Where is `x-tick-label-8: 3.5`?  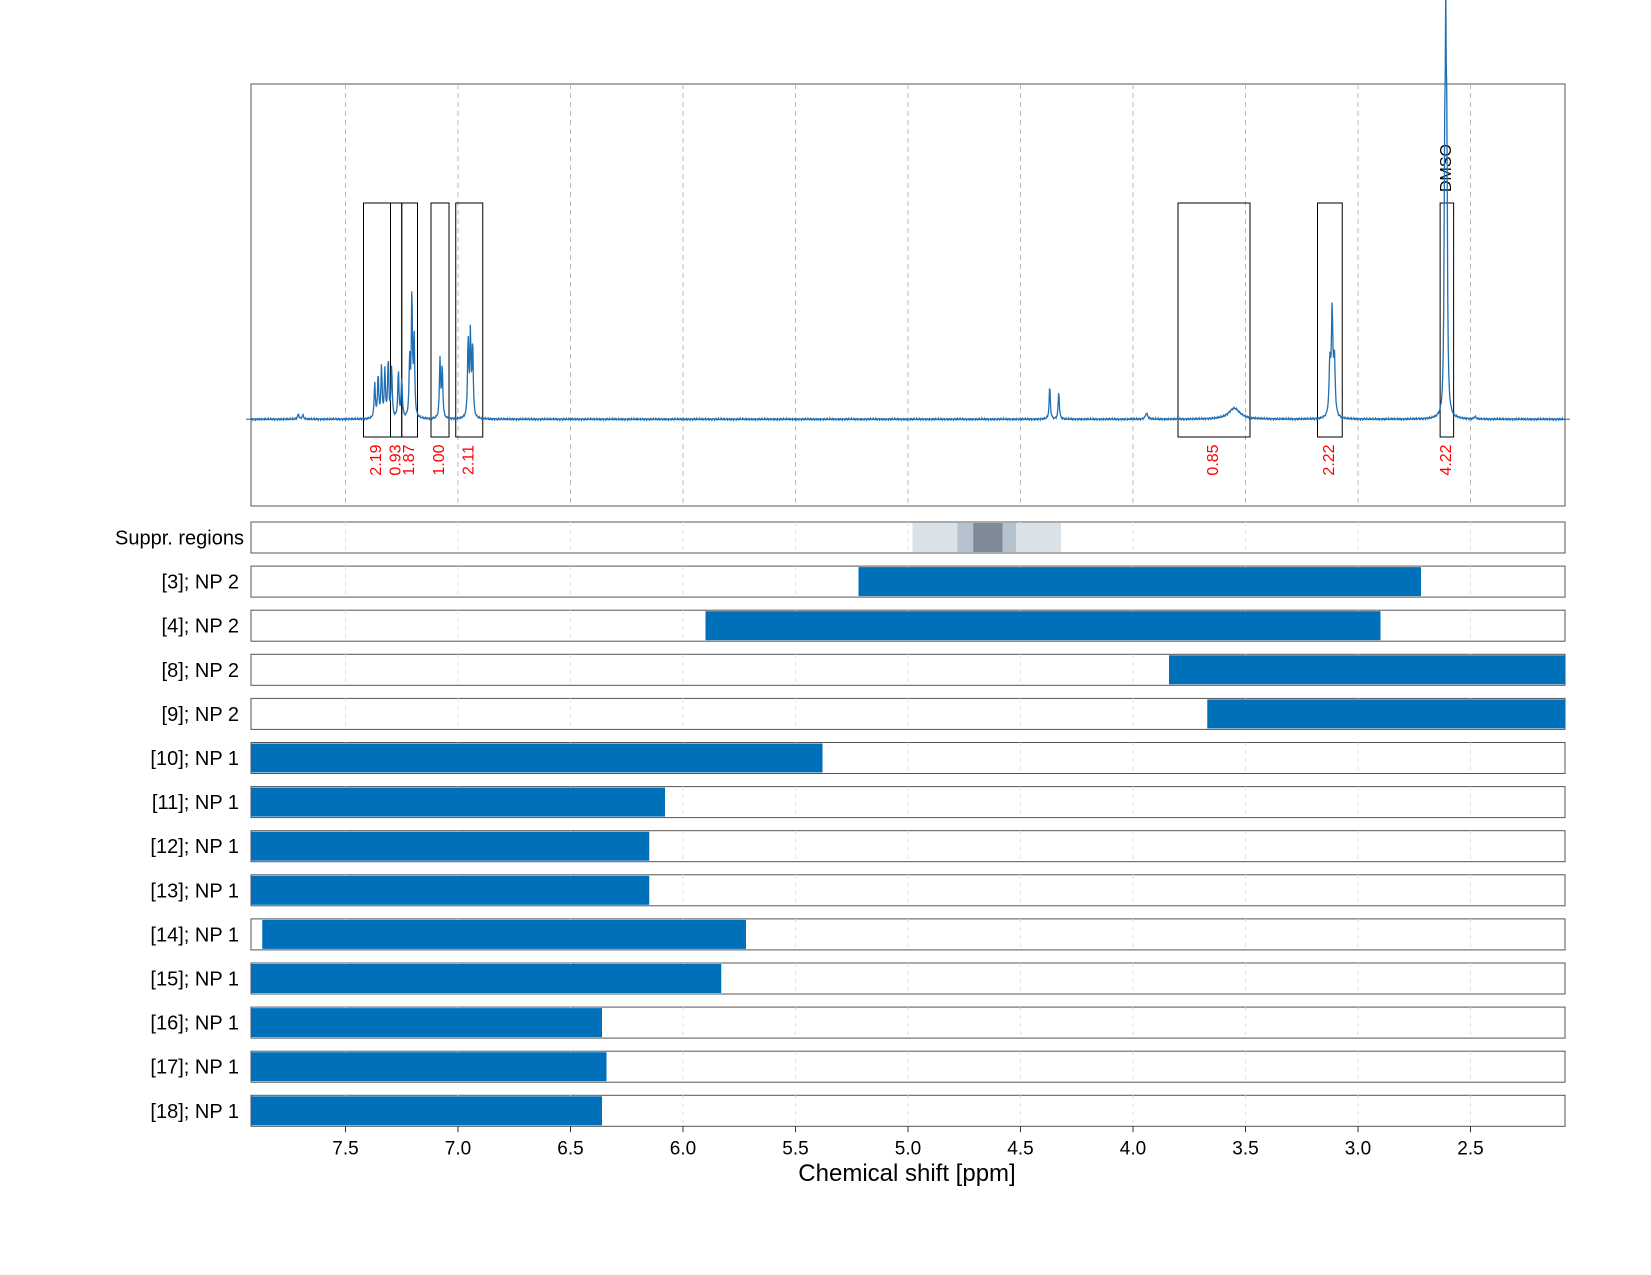
x-tick-label-8: 3.5 is located at coordinates (1245, 1148).